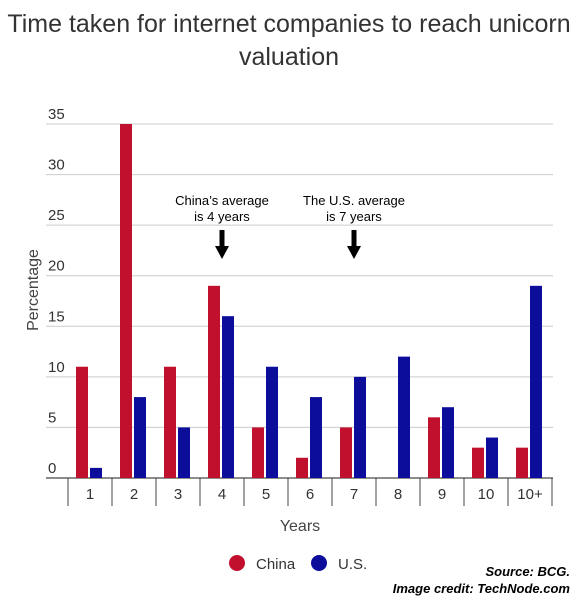 The width and height of the screenshot is (578, 603). I want to click on x-axis-label: Years, so click(300, 526).